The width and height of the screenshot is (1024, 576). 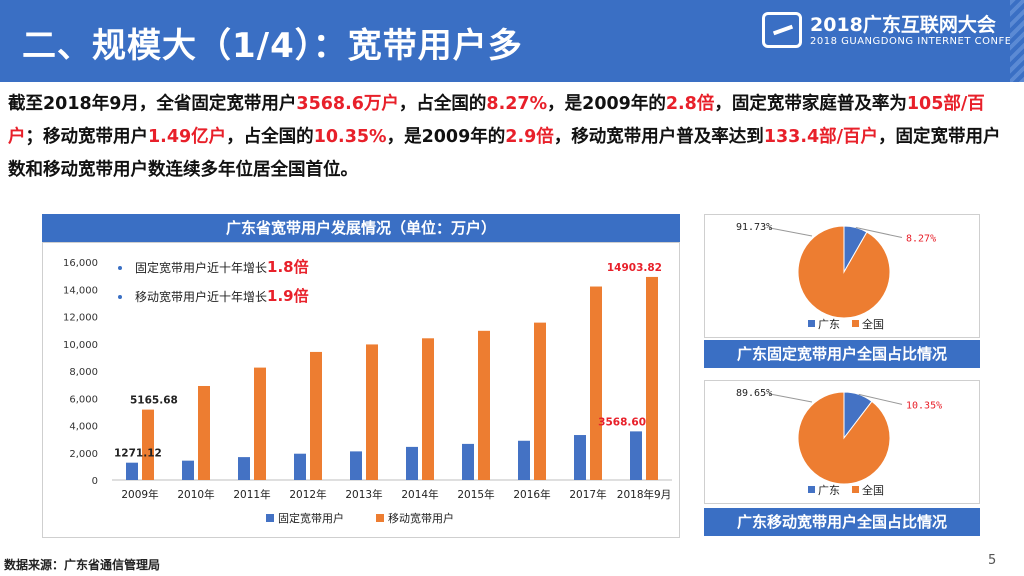 I want to click on highlight-value: 2.8倍, so click(x=690, y=104).